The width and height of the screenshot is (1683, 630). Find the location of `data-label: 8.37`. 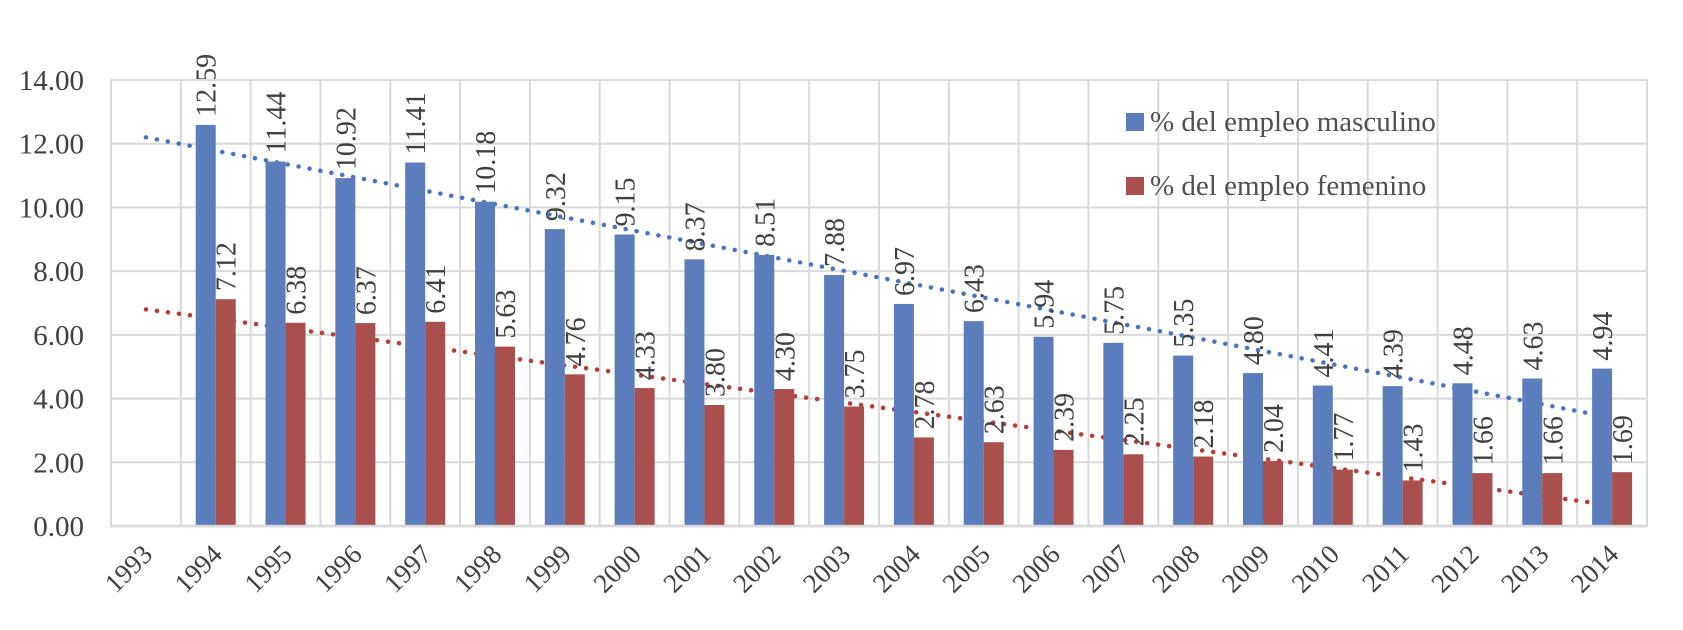

data-label: 8.37 is located at coordinates (695, 226).